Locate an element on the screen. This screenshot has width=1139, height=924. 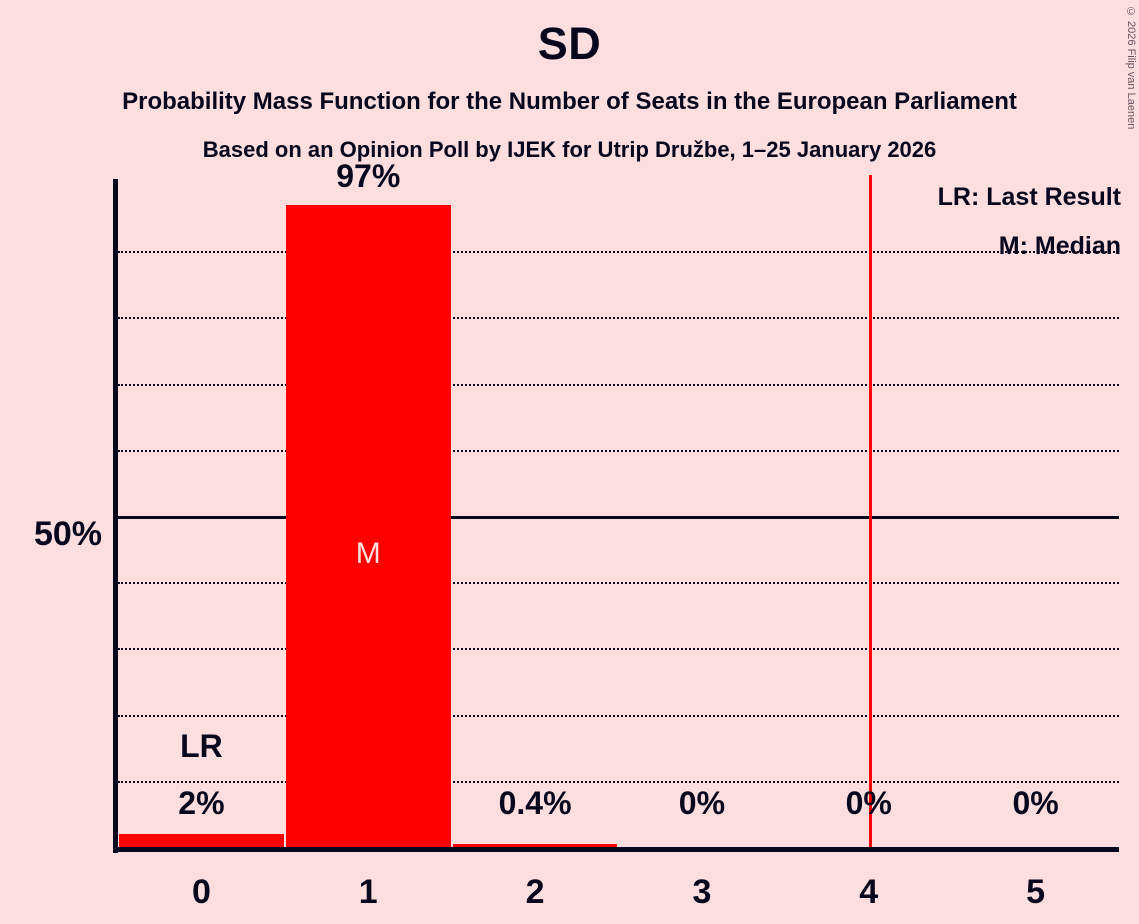
legend-item-median: M: Median is located at coordinates (1059, 246).